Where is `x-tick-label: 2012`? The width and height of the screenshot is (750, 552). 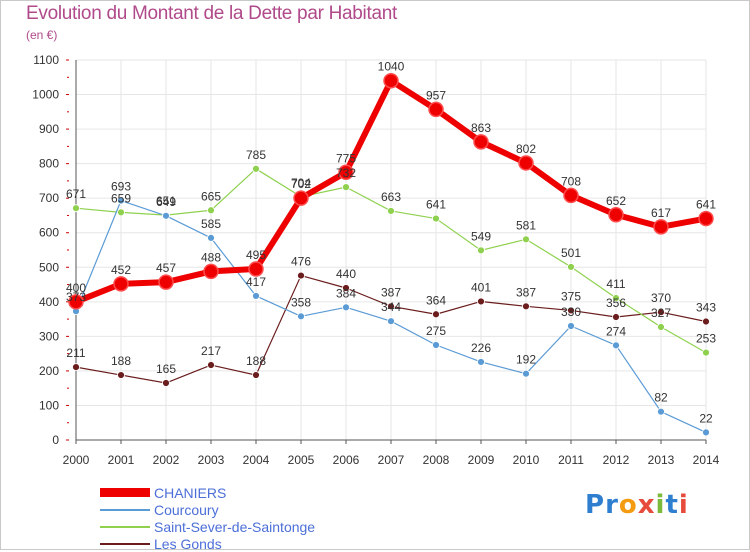
x-tick-label: 2012 is located at coordinates (616, 460).